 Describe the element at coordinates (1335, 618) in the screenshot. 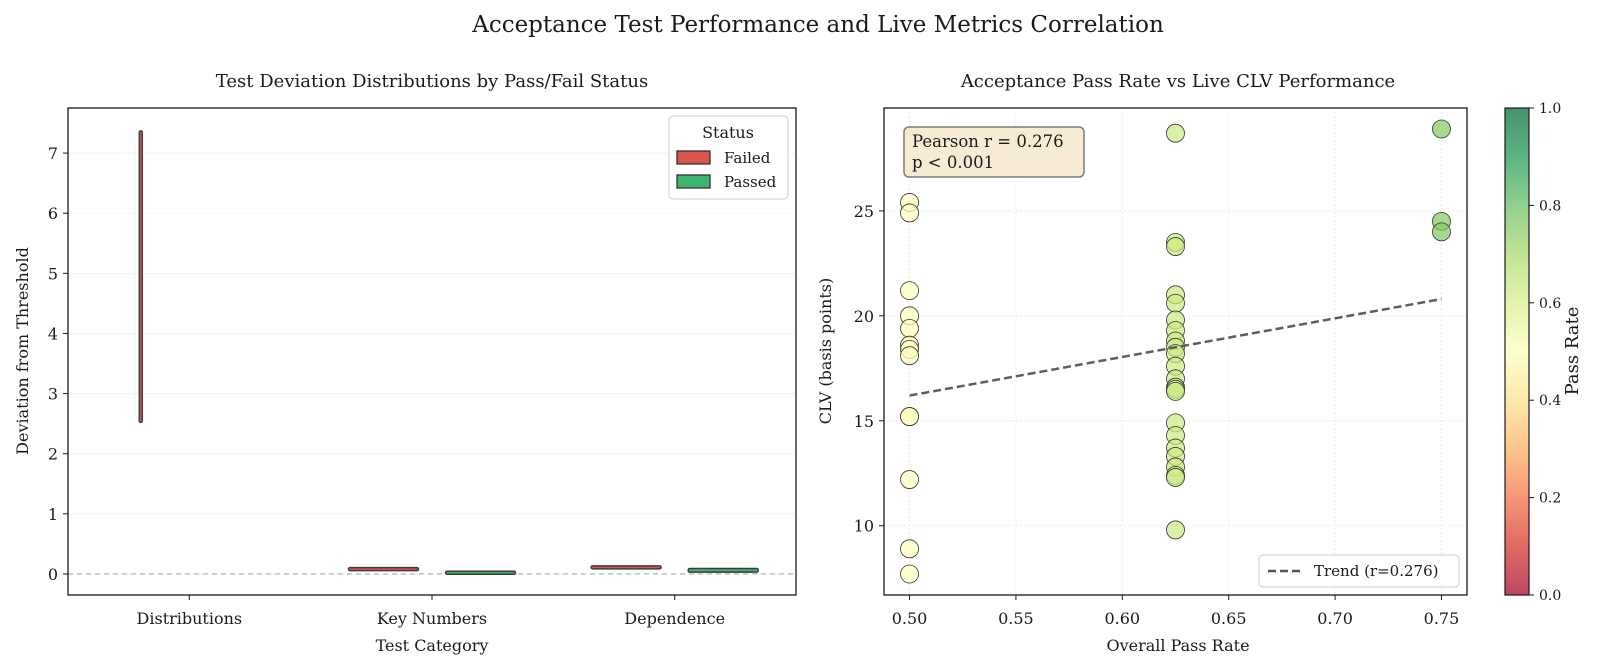

I see `scatter-x-tick-label: 0.70` at that location.